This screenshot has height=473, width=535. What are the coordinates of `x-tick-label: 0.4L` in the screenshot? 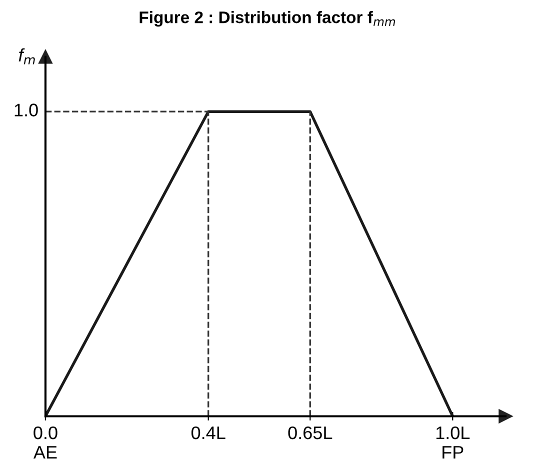 It's located at (208, 433).